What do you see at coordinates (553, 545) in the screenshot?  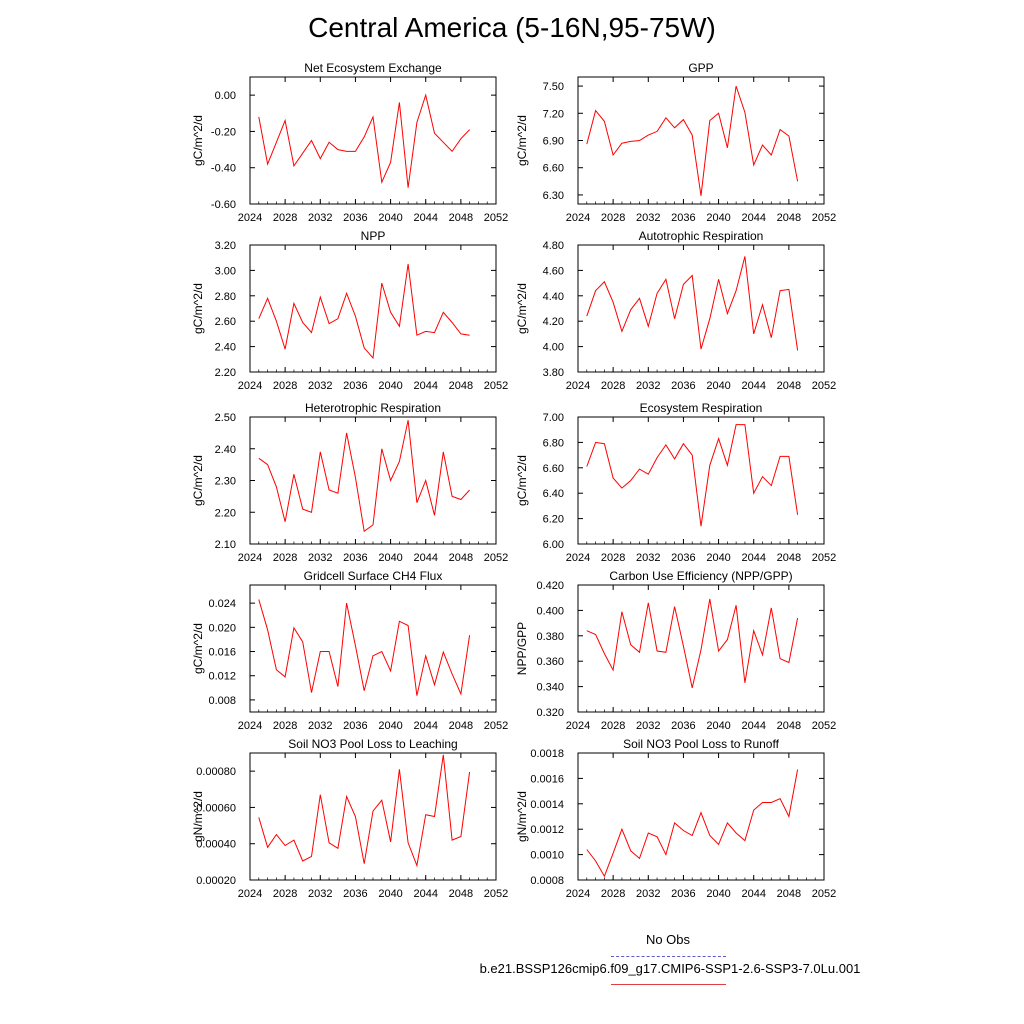 I see `y-tick-label: 6.00` at bounding box center [553, 545].